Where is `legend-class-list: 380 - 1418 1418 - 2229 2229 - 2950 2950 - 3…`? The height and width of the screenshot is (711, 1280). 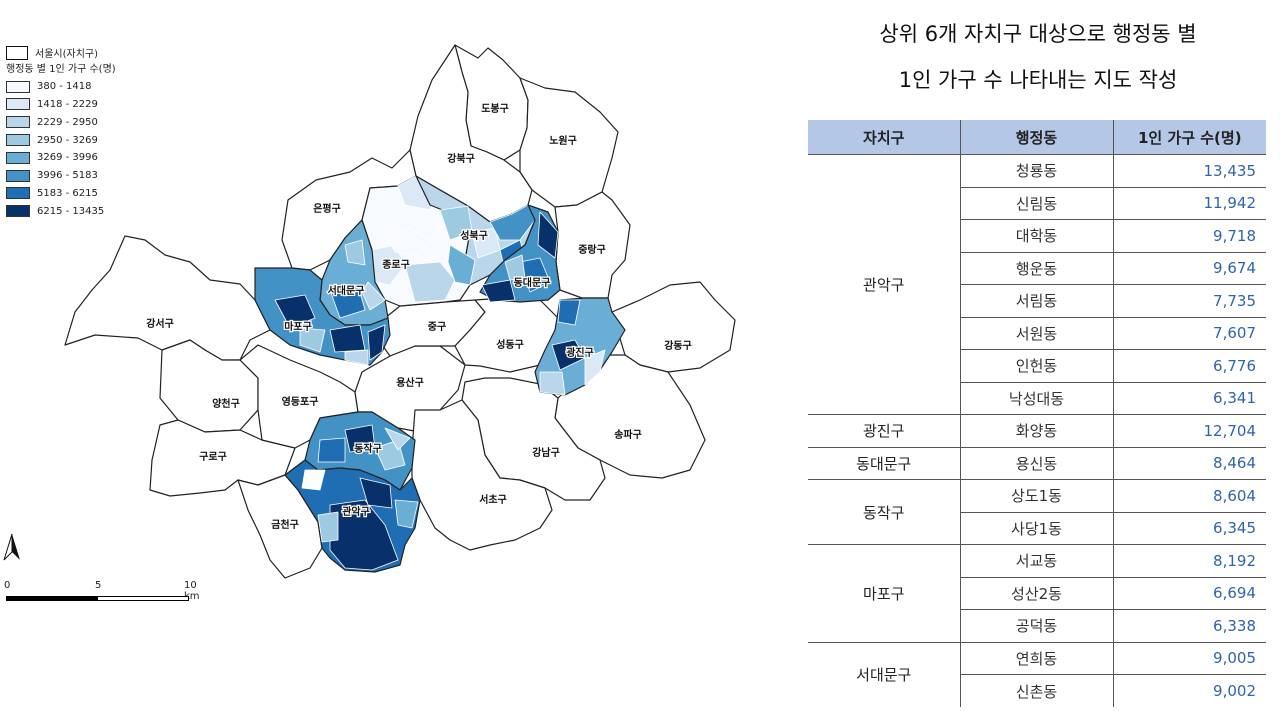 legend-class-list: 380 - 1418 1418 - 2229 2229 - 2950 2950 - 3… is located at coordinates (61, 149).